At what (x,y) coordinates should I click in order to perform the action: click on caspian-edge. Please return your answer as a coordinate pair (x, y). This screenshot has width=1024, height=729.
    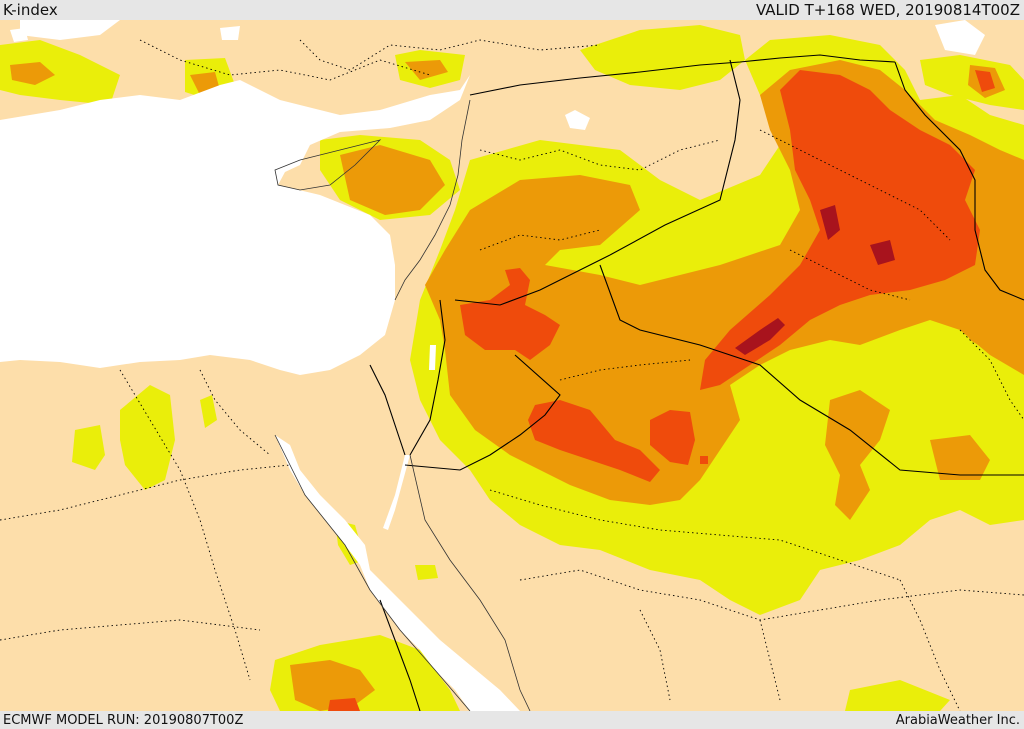
    Looking at the image, I should click on (960, 37).